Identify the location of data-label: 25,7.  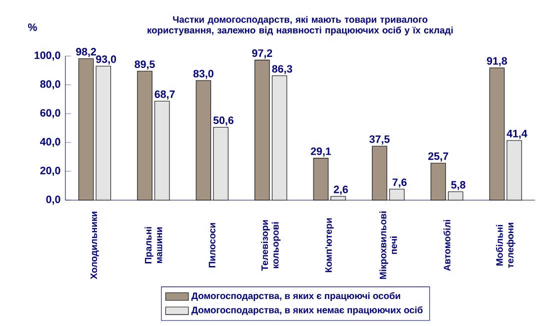
(438, 157).